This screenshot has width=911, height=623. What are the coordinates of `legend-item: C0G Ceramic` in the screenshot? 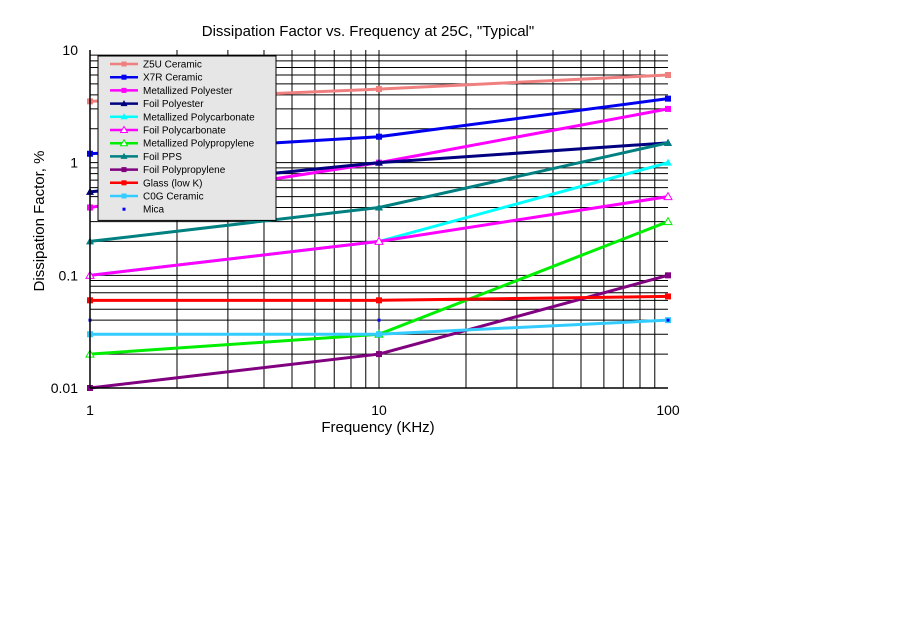 It's located at (157, 197).